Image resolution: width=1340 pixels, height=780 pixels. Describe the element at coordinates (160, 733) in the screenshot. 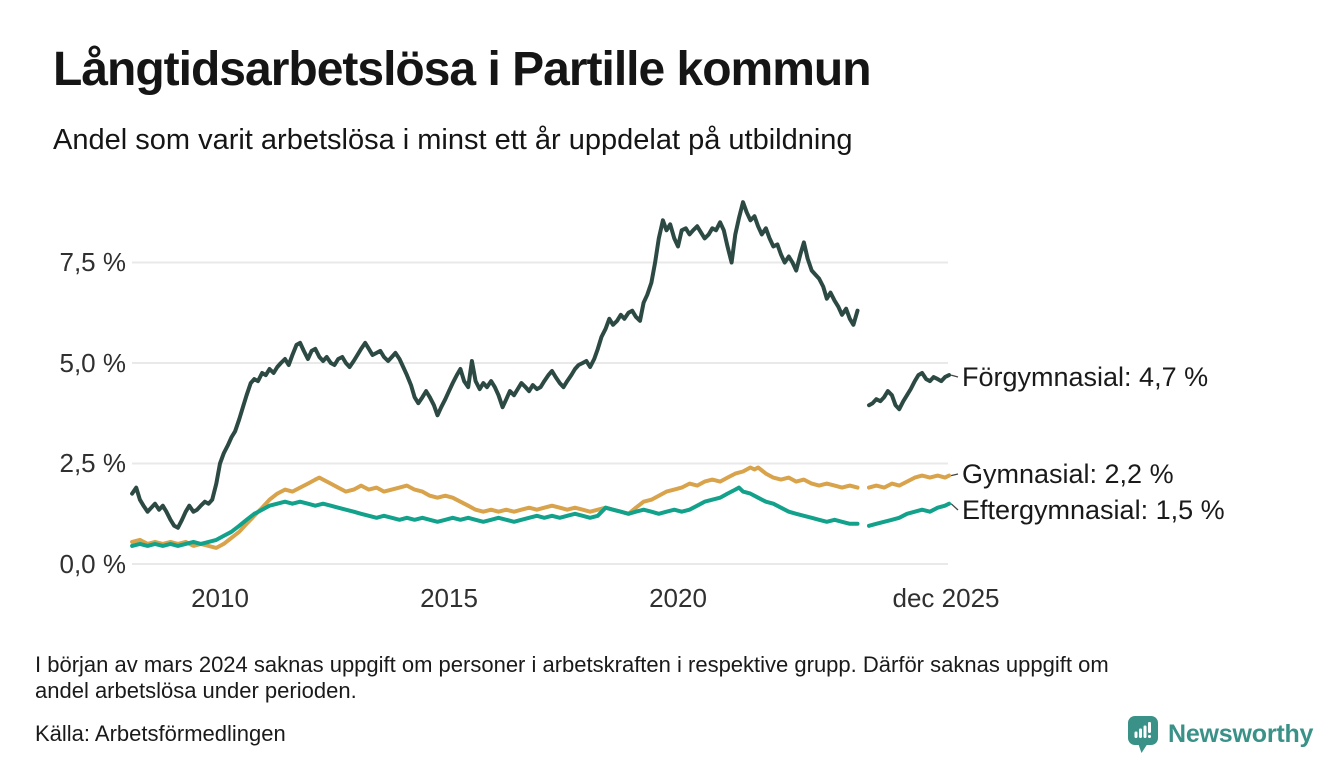

I see `source-note: Källa: Arbetsförmedlingen` at that location.